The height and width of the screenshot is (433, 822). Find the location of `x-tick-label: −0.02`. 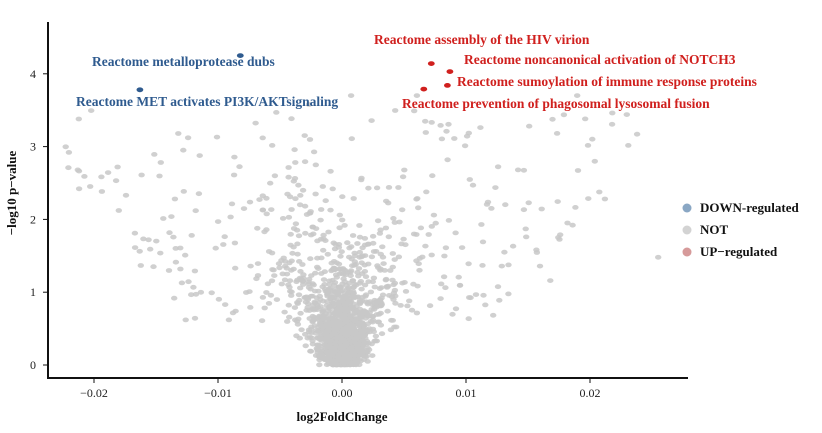

x-tick-label: −0.02 is located at coordinates (94, 393).